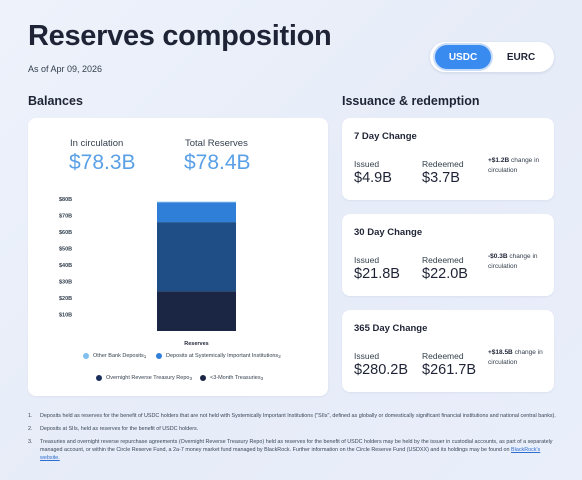  Describe the element at coordinates (65, 266) in the screenshot. I see `y-tick-label: $40B` at that location.